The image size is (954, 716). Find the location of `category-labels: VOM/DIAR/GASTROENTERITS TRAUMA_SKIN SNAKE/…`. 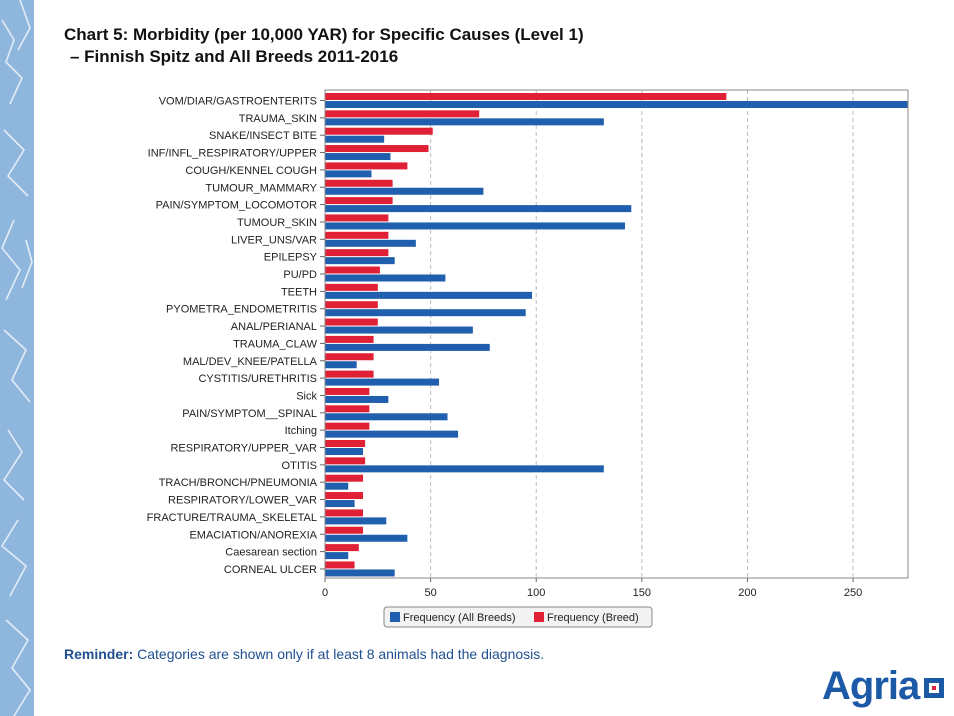

category-labels: VOM/DIAR/GASTROENTERITS TRAUMA_SKIN SNAKE/… is located at coordinates (236, 336).